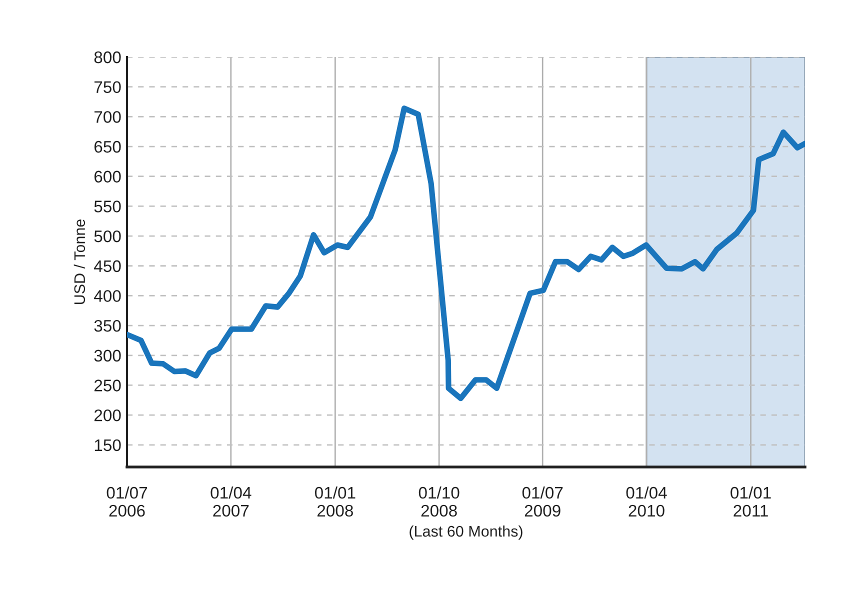 The width and height of the screenshot is (867, 597). What do you see at coordinates (646, 501) in the screenshot?
I see `x-tick-label: 01/04 2010` at bounding box center [646, 501].